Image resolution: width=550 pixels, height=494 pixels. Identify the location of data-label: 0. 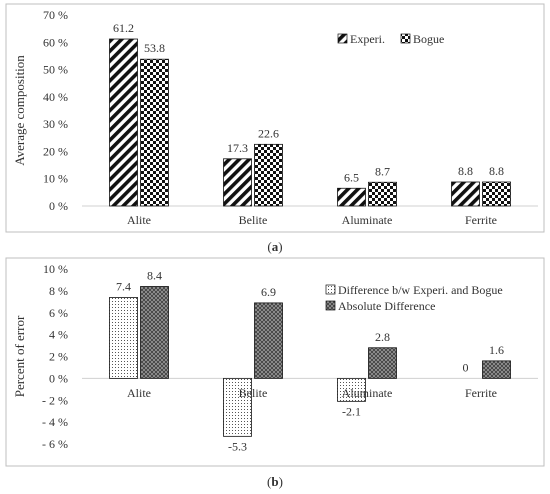
(466, 367).